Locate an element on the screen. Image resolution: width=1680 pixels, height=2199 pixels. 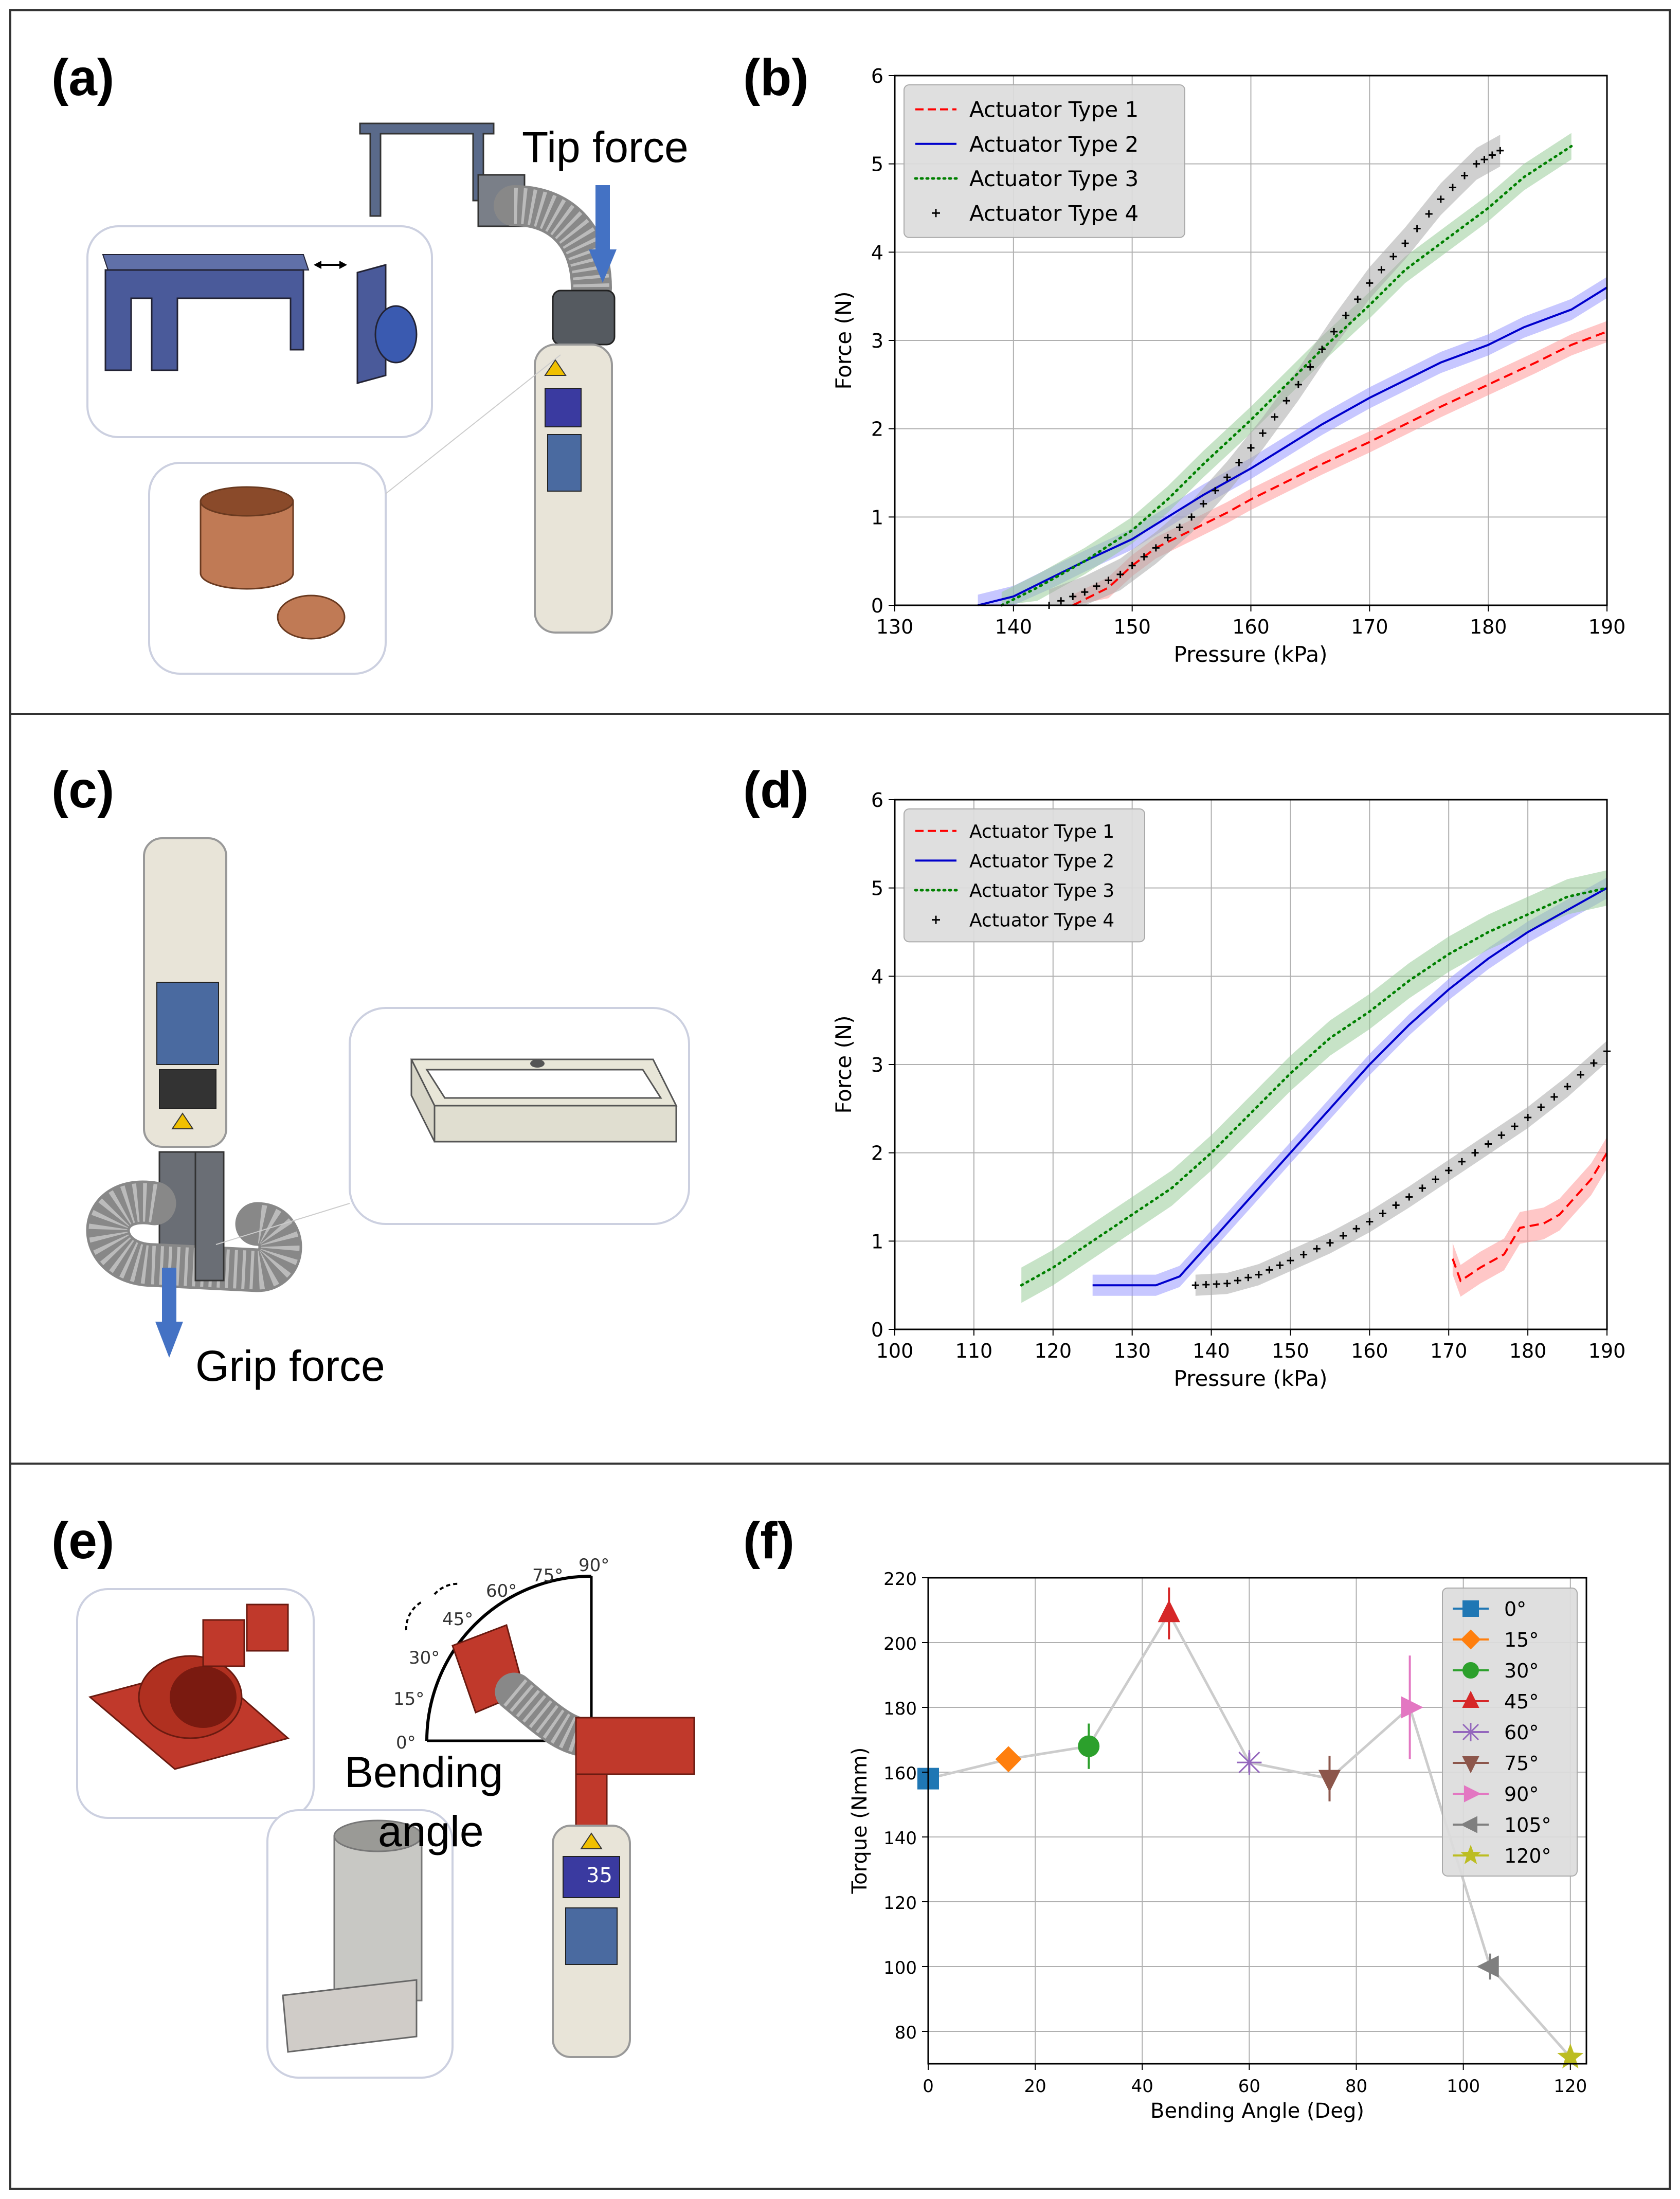
chart-d-legend-label: Actuator Type 2 is located at coordinates (1041, 861).